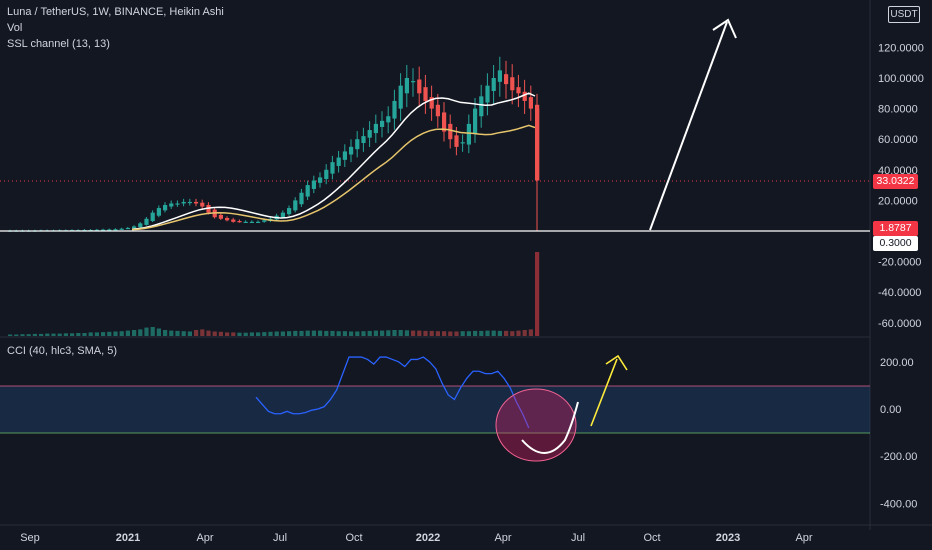 This screenshot has width=932, height=550. What do you see at coordinates (435, 409) in the screenshot?
I see `cci-band` at bounding box center [435, 409].